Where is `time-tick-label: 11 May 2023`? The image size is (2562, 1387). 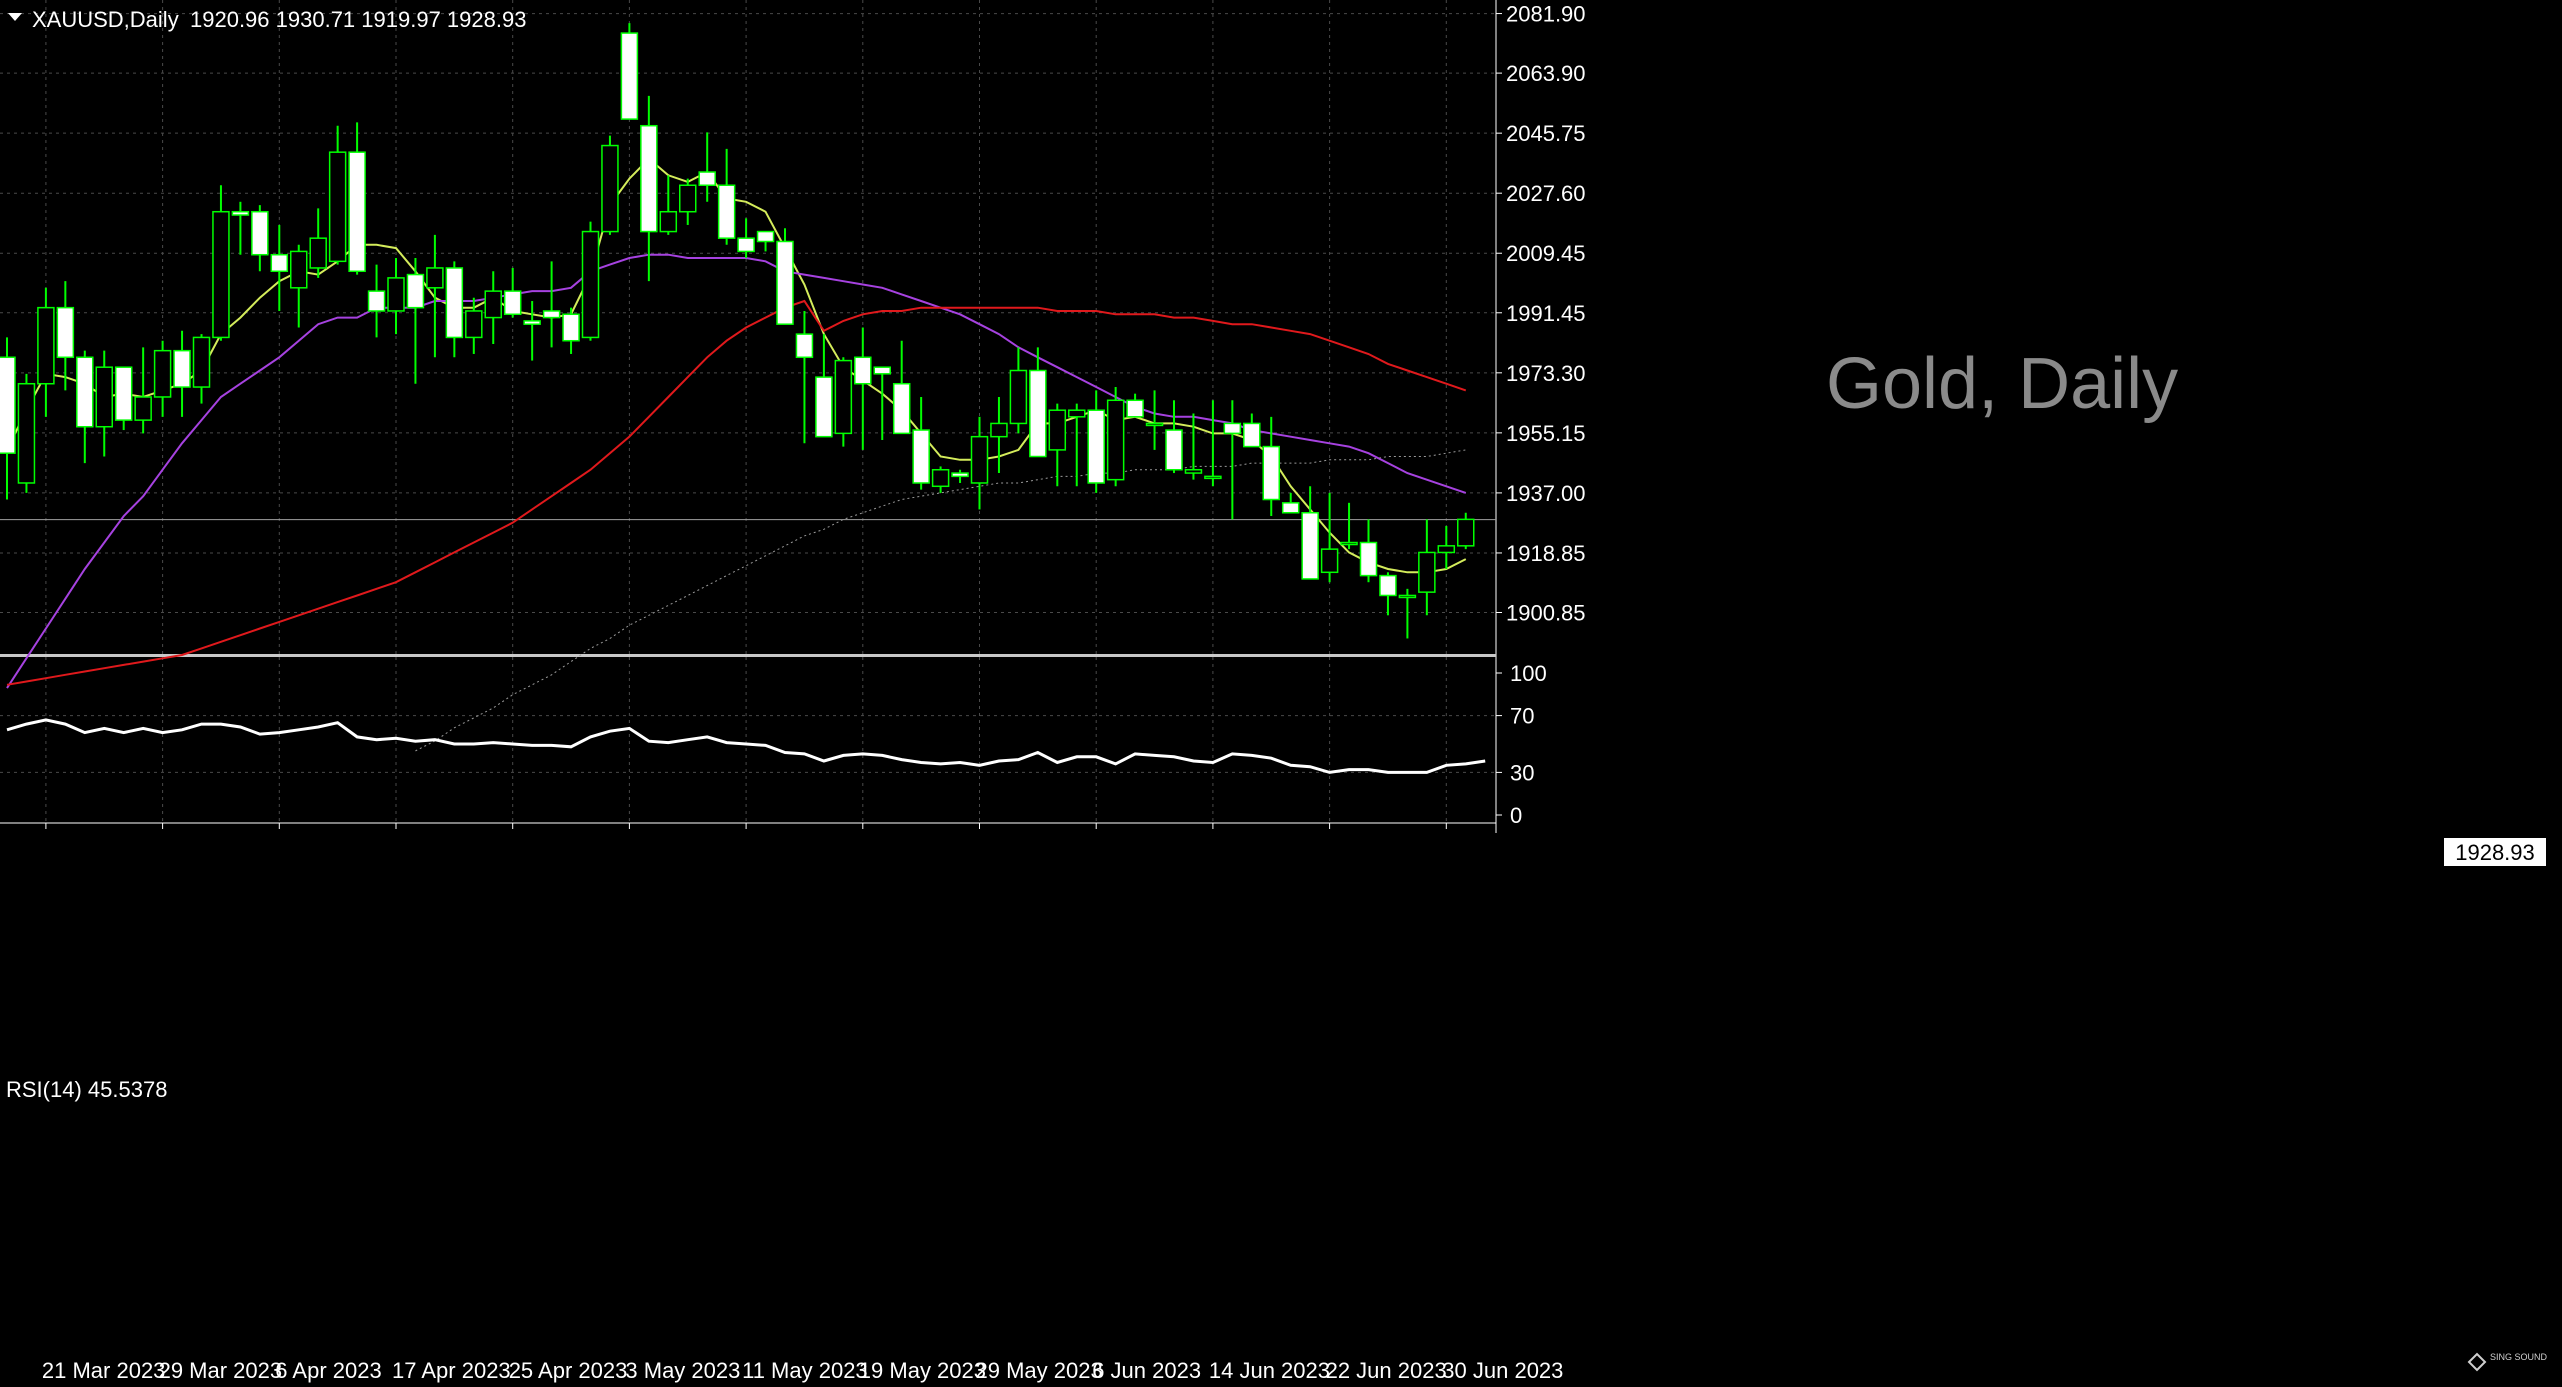 time-tick-label: 11 May 2023 is located at coordinates (805, 1370).